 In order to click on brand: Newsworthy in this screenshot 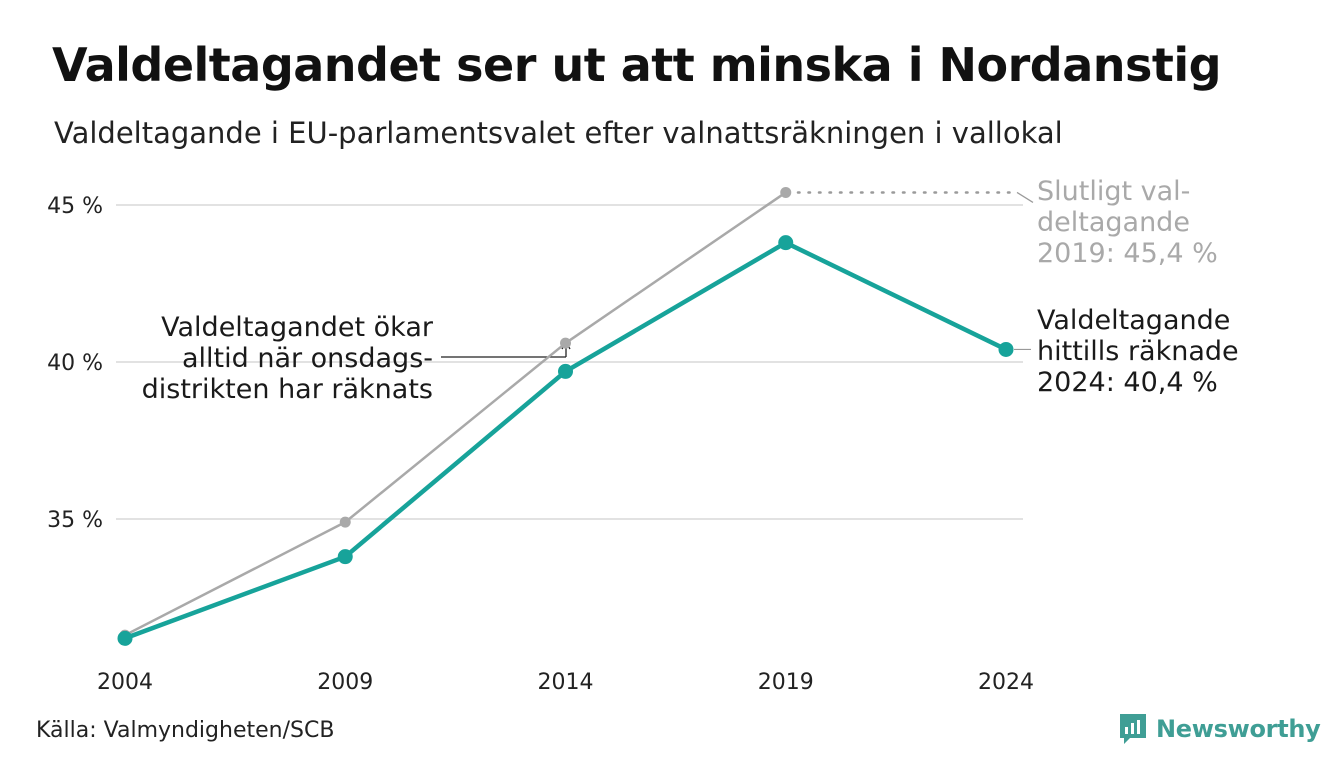, I will do `click(1219, 729)`.